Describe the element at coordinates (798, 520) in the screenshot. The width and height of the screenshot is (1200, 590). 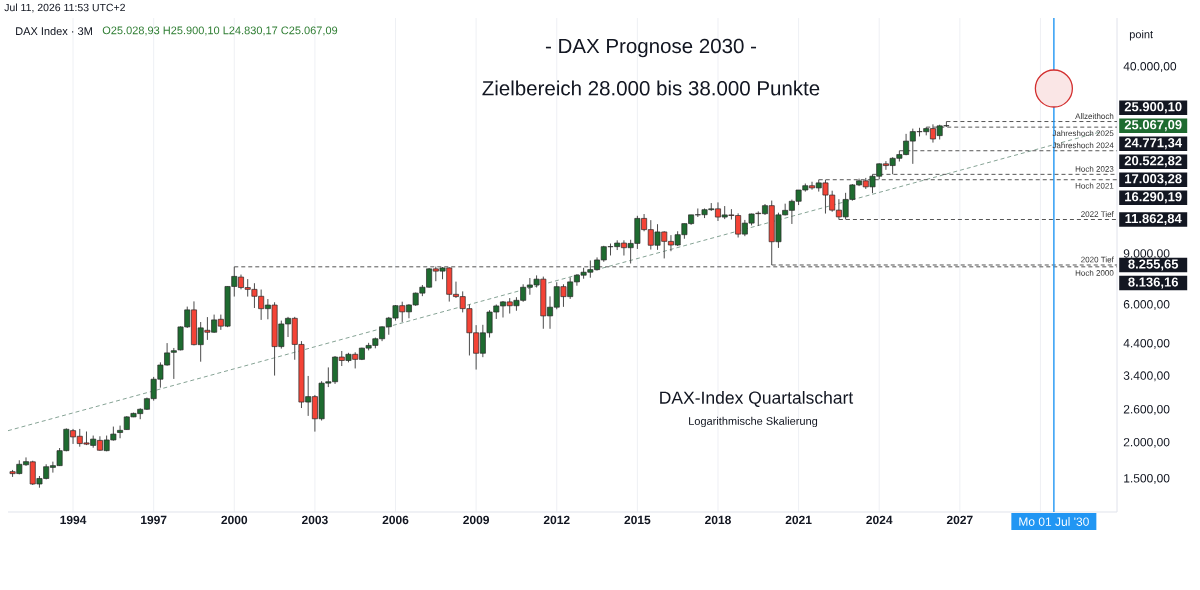
I see `x-tick-label: 2021` at that location.